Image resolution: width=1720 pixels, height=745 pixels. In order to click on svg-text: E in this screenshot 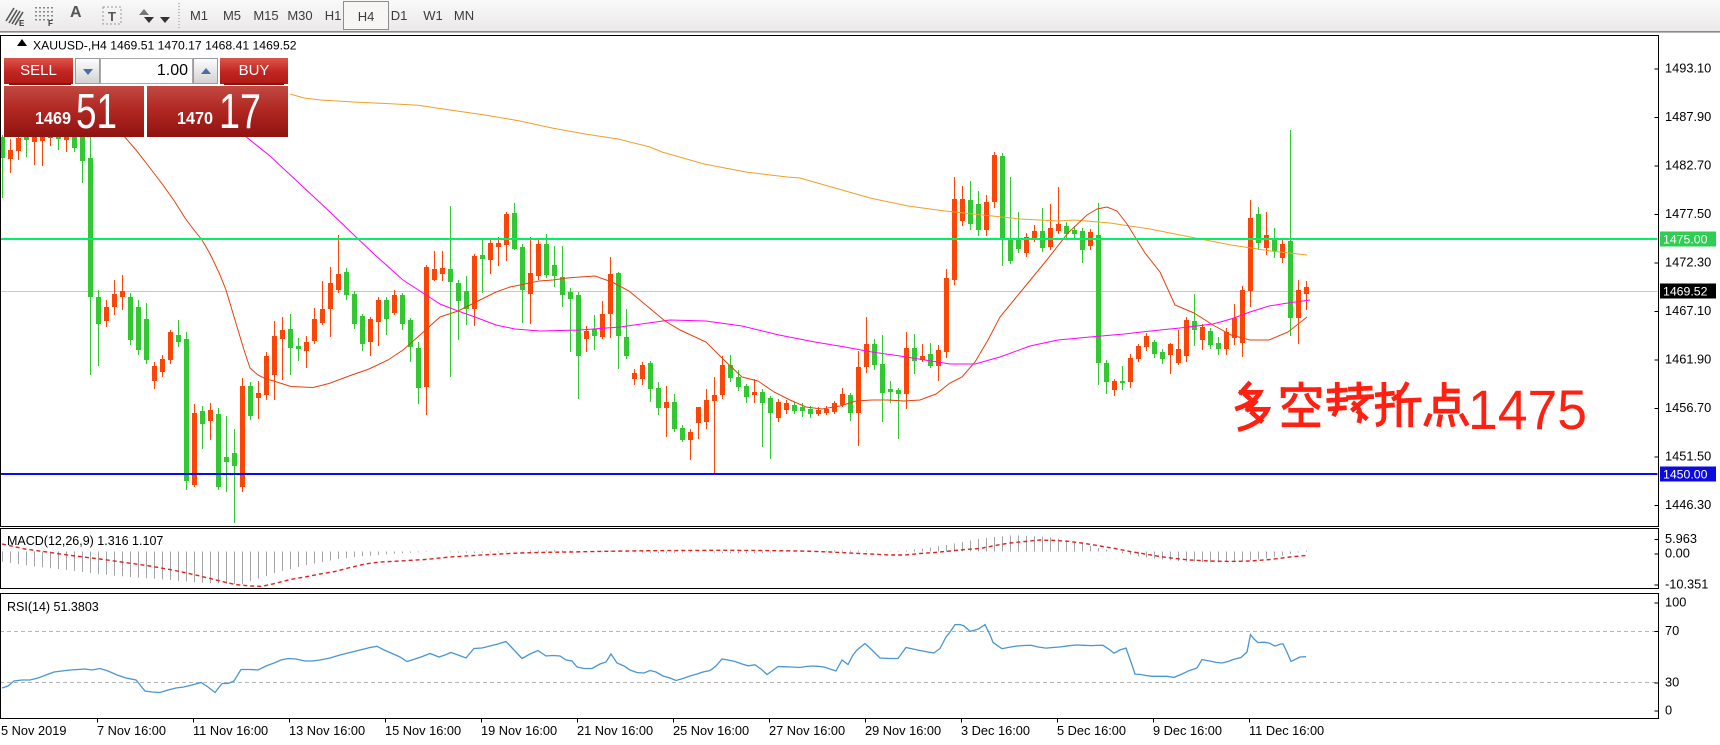, I will do `click(22, 23)`.